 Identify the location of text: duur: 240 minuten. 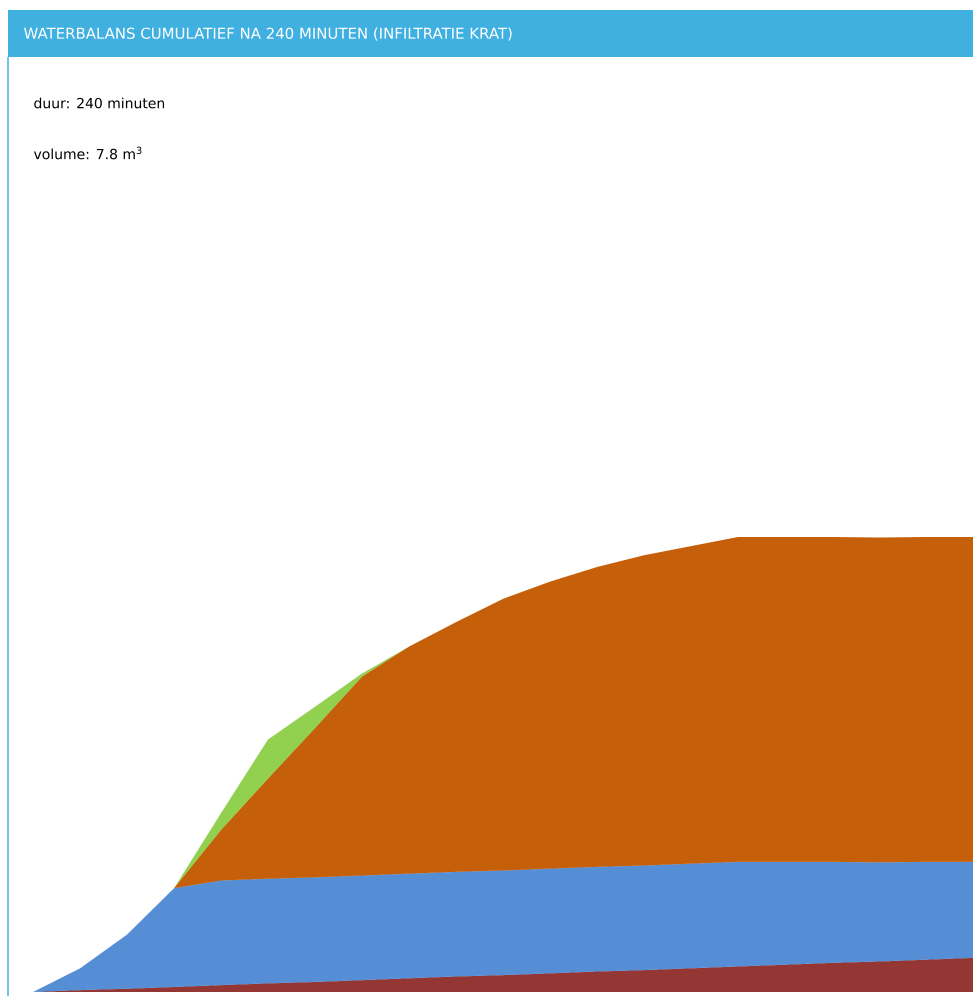
(99, 103).